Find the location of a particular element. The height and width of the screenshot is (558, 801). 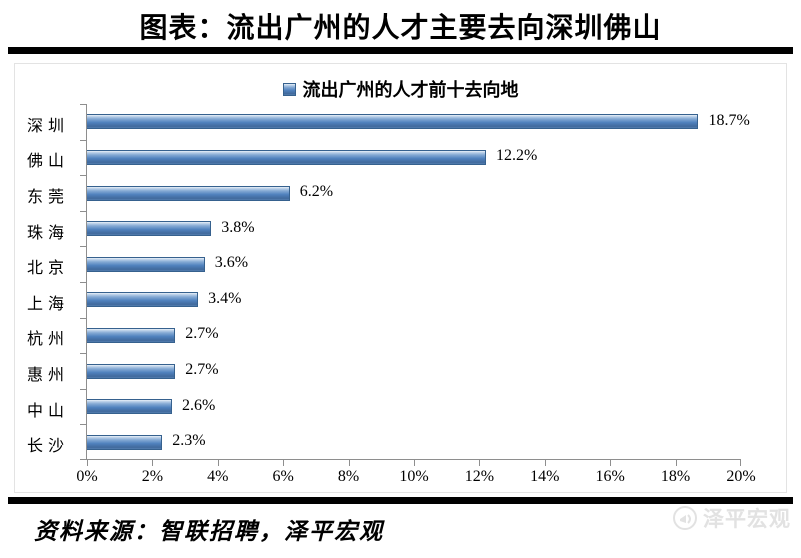

watermark-label: 泽平宏观 is located at coordinates (747, 519).